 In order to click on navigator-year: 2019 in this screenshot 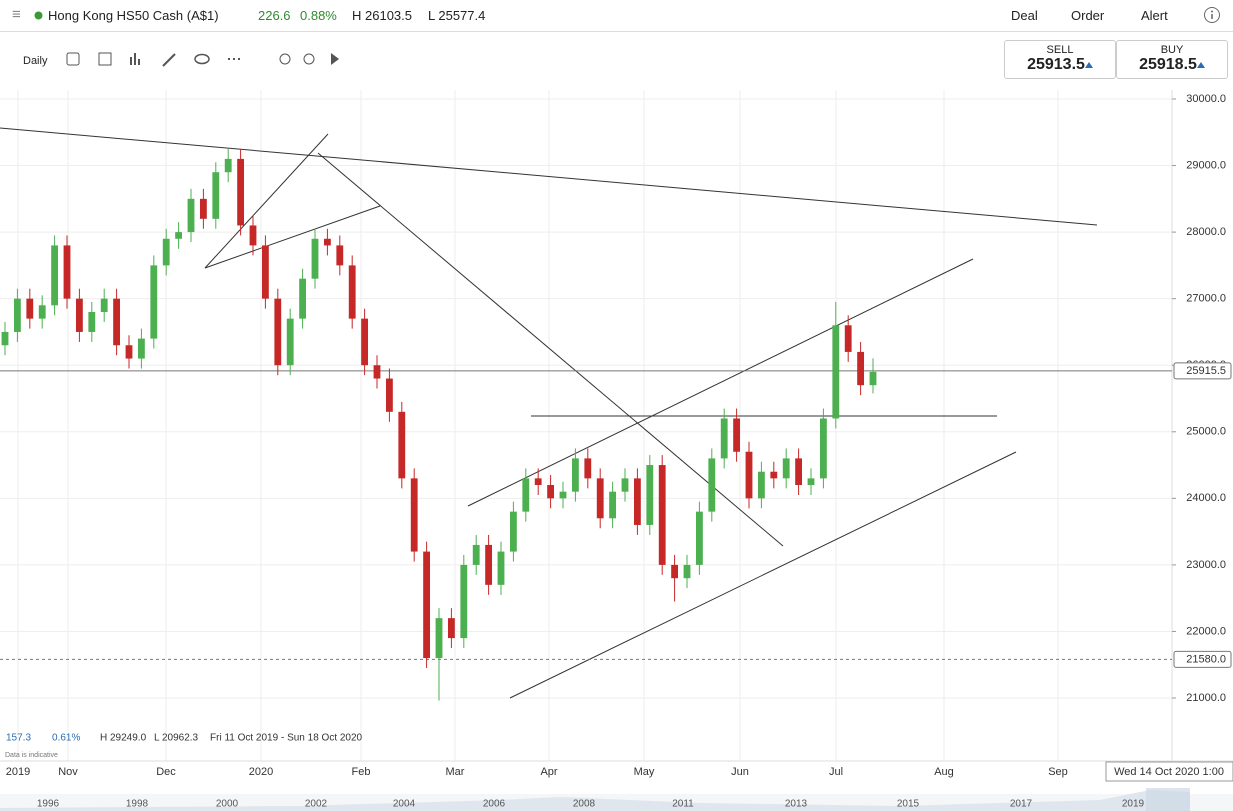, I will do `click(1133, 804)`.